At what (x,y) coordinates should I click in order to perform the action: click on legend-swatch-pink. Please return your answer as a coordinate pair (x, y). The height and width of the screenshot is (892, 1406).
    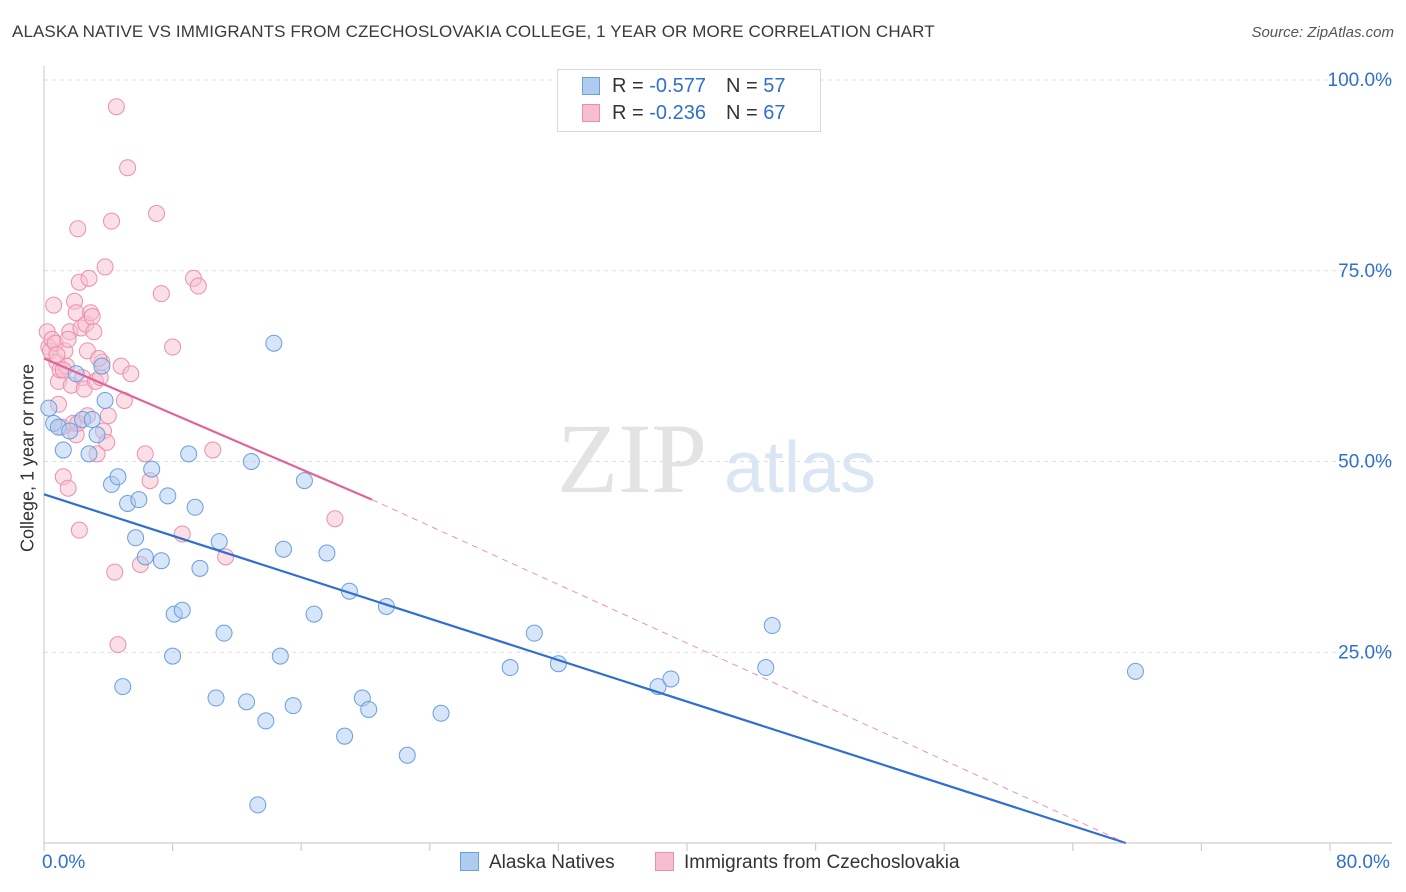
    Looking at the image, I should click on (591, 113).